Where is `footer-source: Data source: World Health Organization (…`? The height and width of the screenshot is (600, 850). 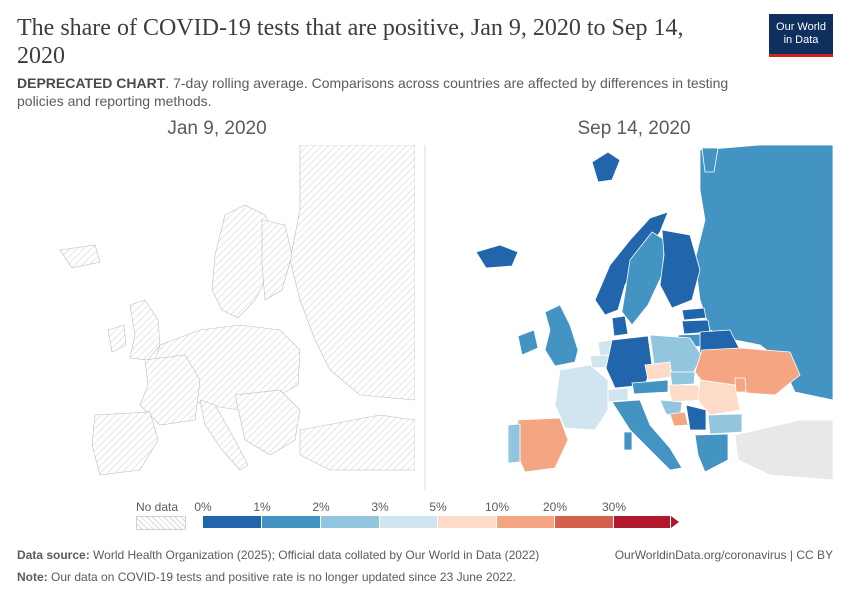
footer-source: Data source: World Health Organization (… is located at coordinates (278, 555).